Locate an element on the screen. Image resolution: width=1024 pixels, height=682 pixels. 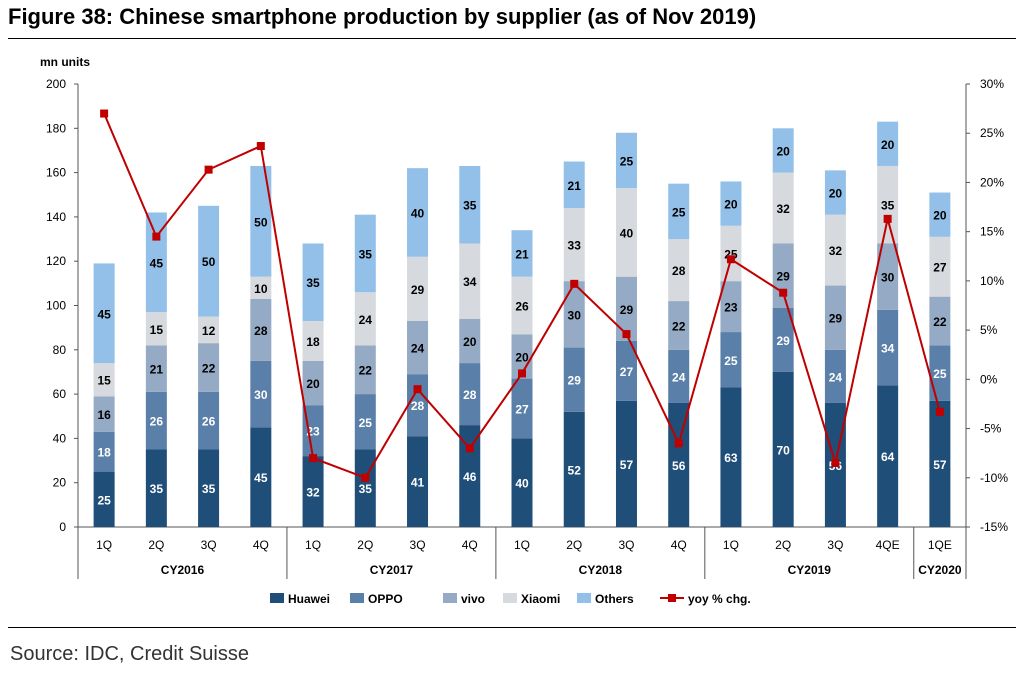
y-left-tick-label: 160 is located at coordinates (56, 173).